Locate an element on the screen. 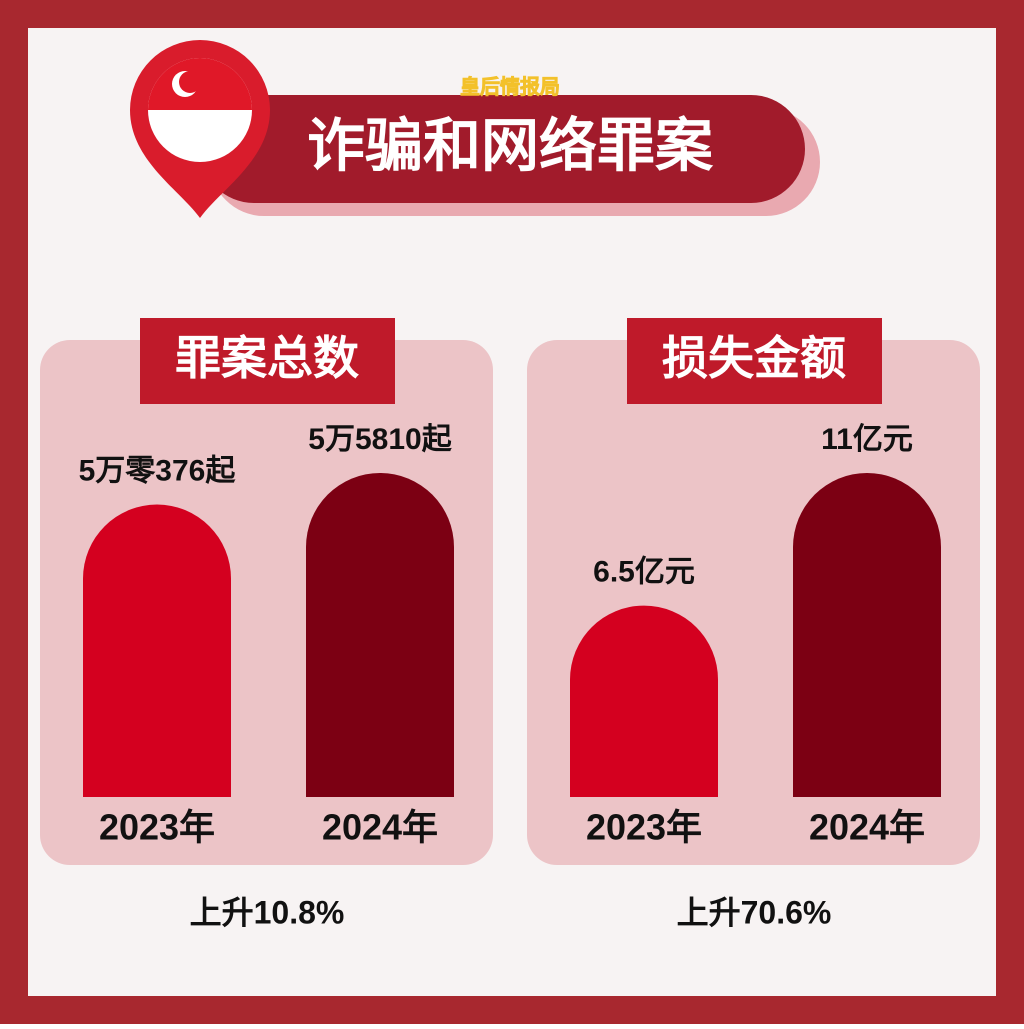 This screenshot has height=1029, width=1024. flag-moon-cut is located at coordinates (190, 82).